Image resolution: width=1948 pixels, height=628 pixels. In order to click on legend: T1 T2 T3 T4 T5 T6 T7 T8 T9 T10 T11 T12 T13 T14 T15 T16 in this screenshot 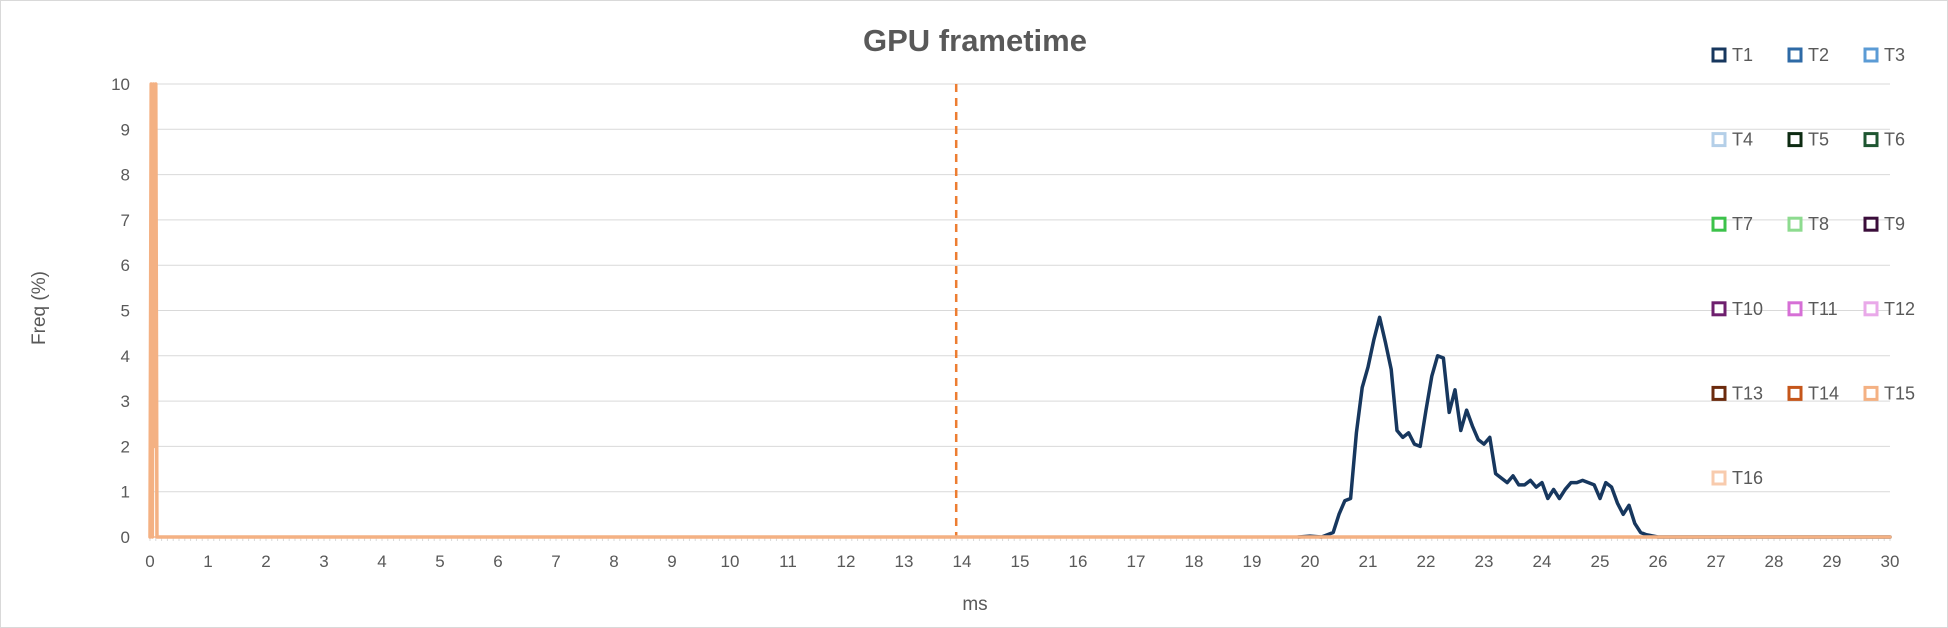, I will do `click(1813, 266)`.